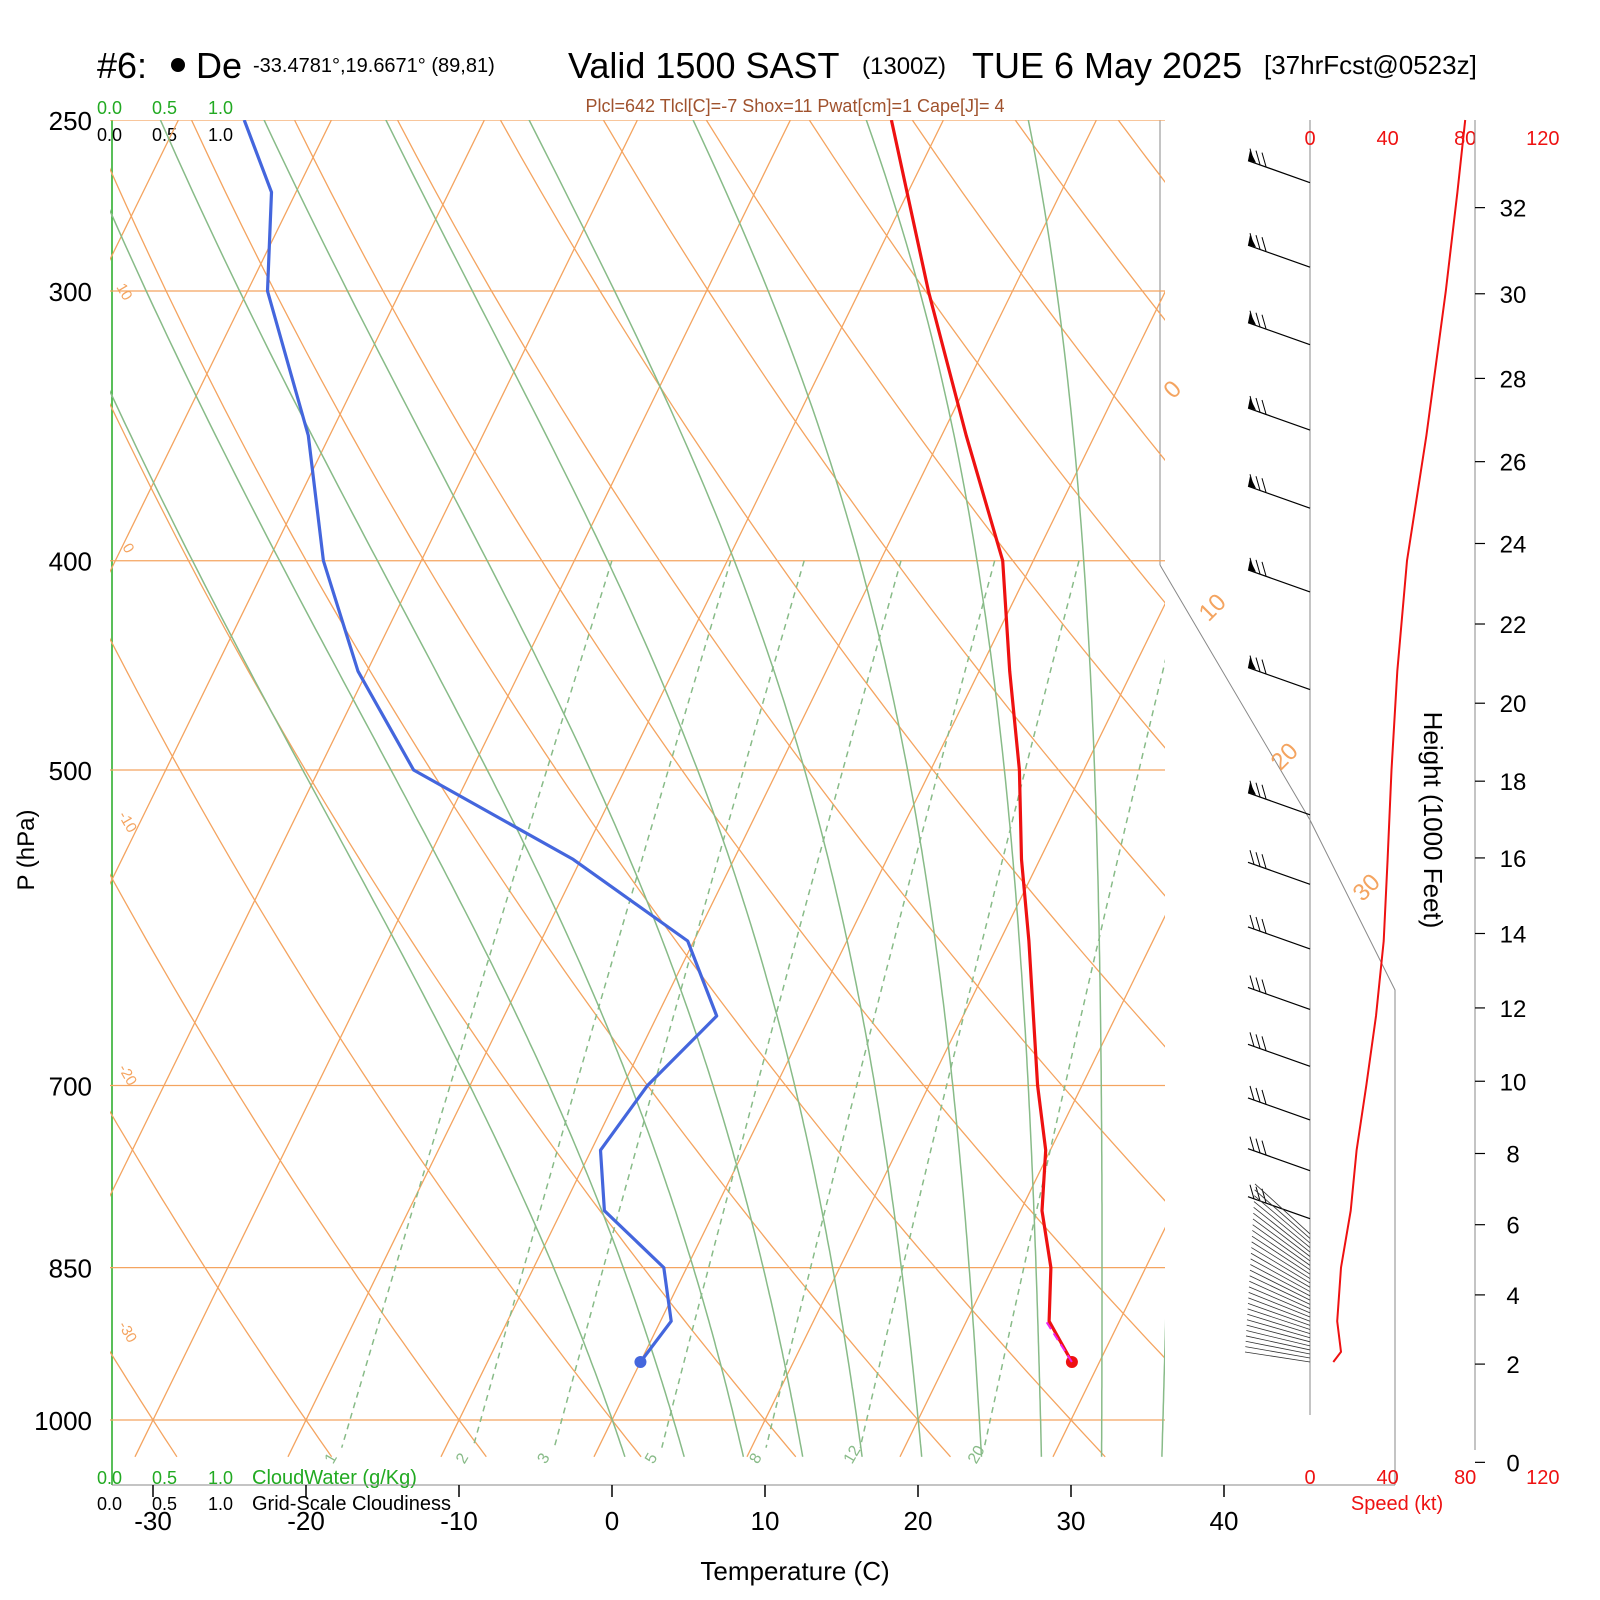  What do you see at coordinates (1513, 1009) in the screenshot?
I see `height-tick-label: 12` at bounding box center [1513, 1009].